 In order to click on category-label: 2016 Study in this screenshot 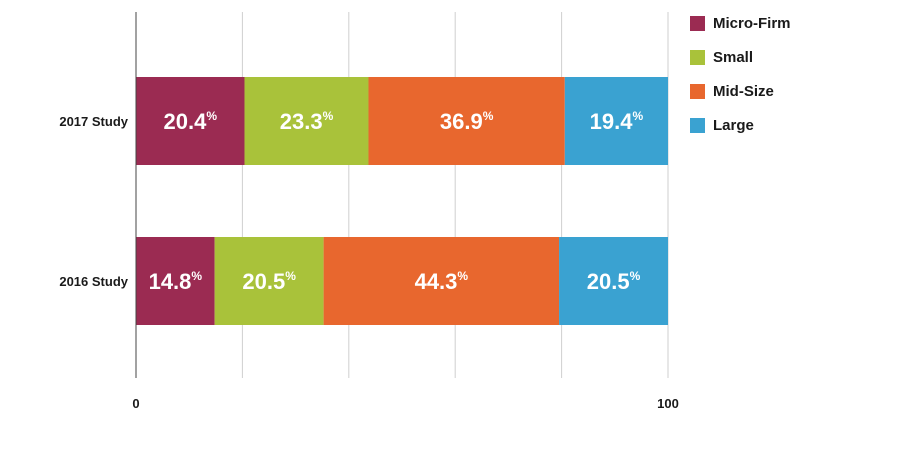, I will do `click(93, 281)`.